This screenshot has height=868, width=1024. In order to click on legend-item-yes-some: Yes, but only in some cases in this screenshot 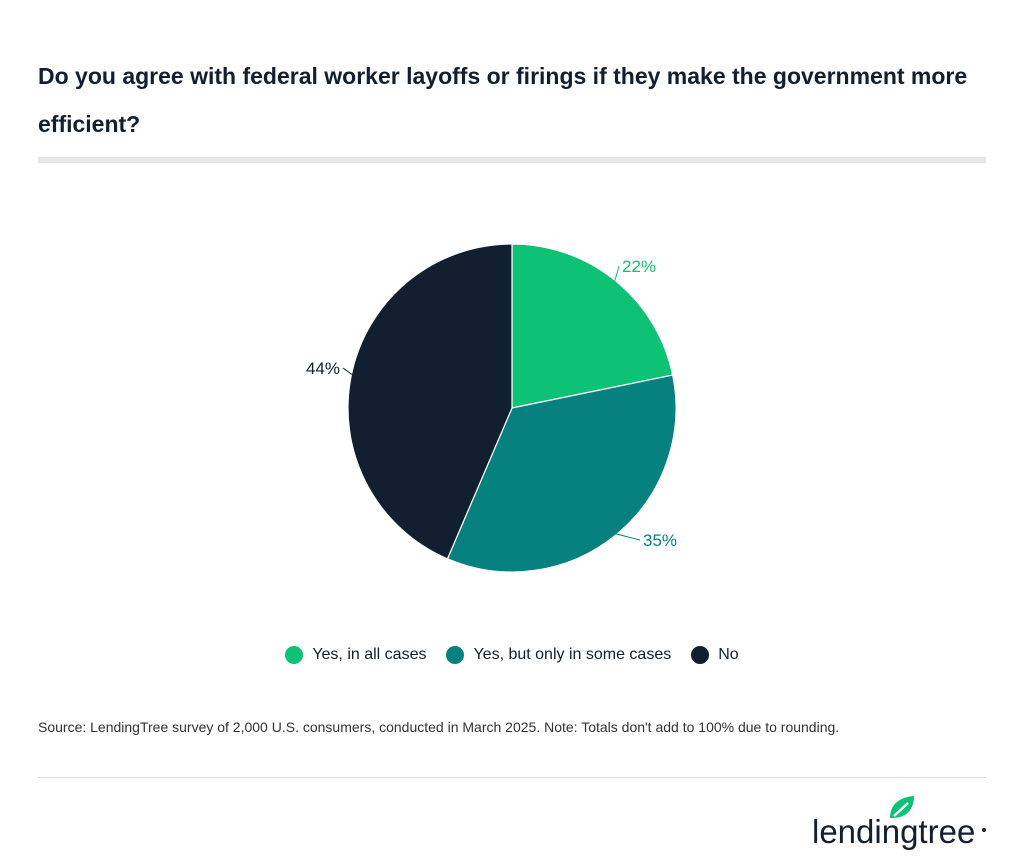, I will do `click(558, 655)`.